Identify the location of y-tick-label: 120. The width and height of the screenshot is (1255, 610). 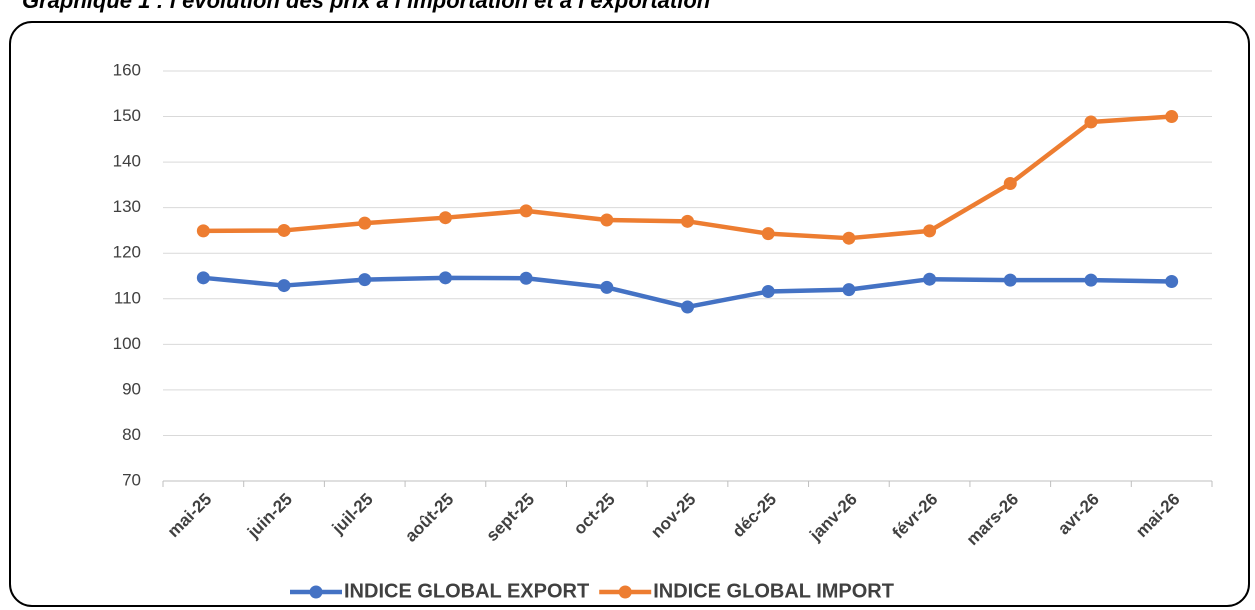
(127, 252).